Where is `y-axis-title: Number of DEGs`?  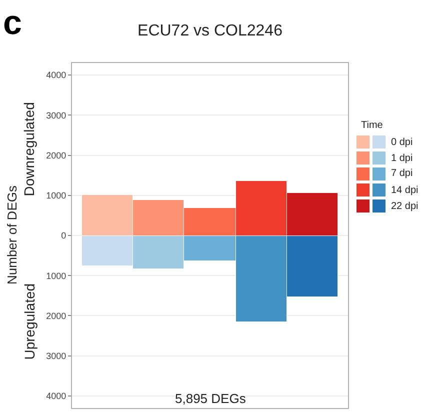
y-axis-title: Number of DEGs is located at coordinates (12, 234).